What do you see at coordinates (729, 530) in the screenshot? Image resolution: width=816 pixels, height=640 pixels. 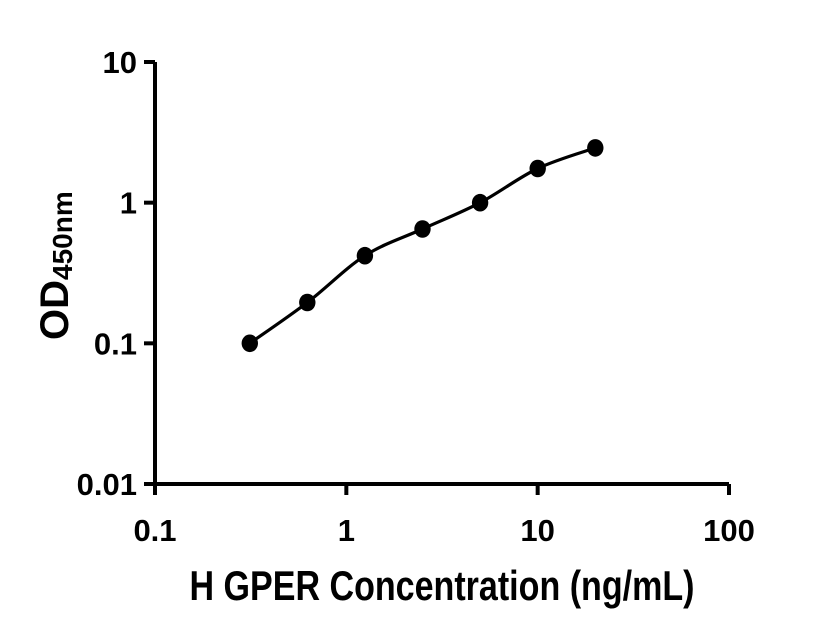 I see `x-tick-label: 100` at bounding box center [729, 530].